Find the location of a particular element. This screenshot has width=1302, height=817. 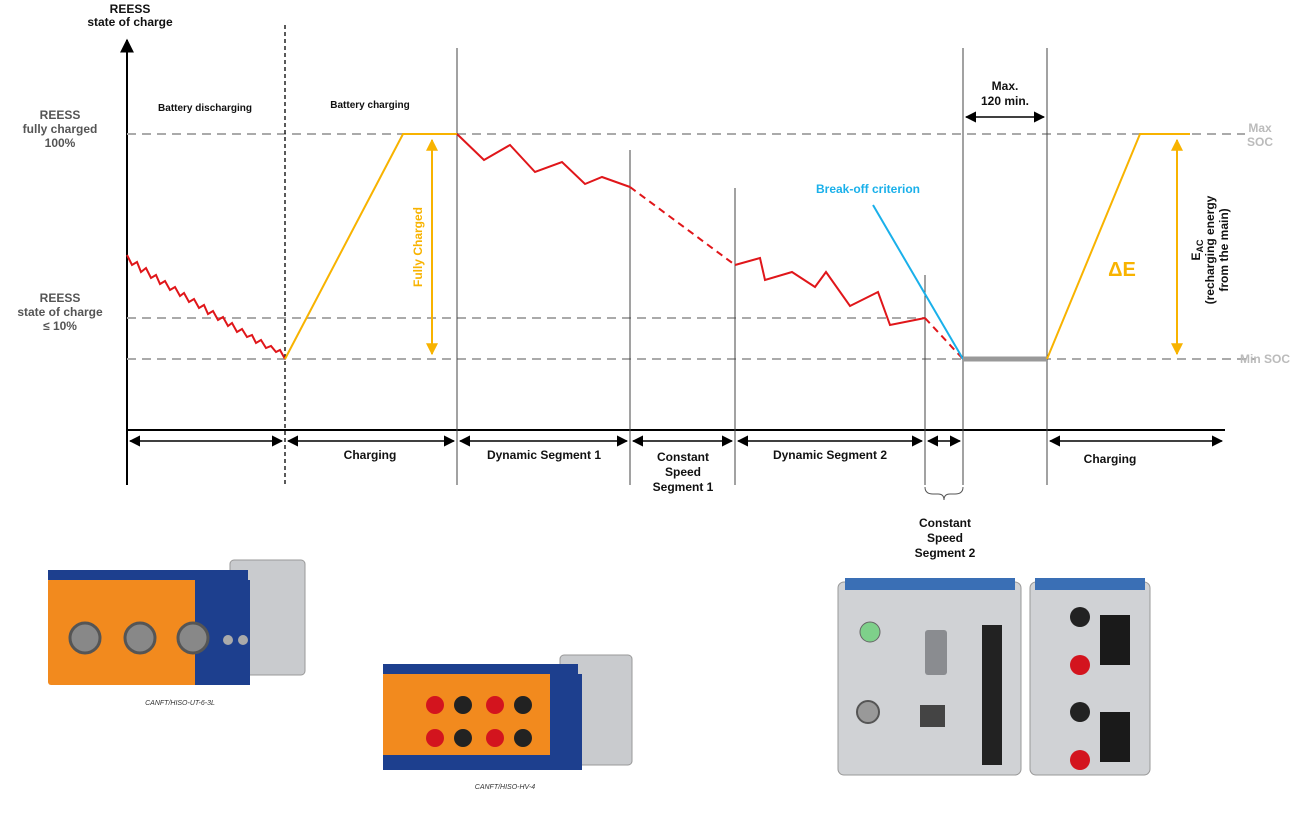

e-ac-text: (recharging energy is located at coordinates (1210, 249).